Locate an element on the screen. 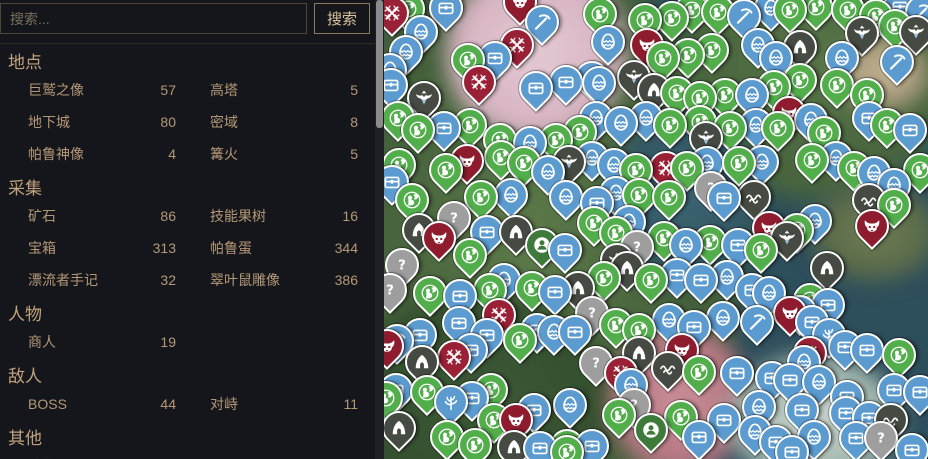 This screenshot has width=928, height=459. category-item: 商人 19 is located at coordinates (102, 342).